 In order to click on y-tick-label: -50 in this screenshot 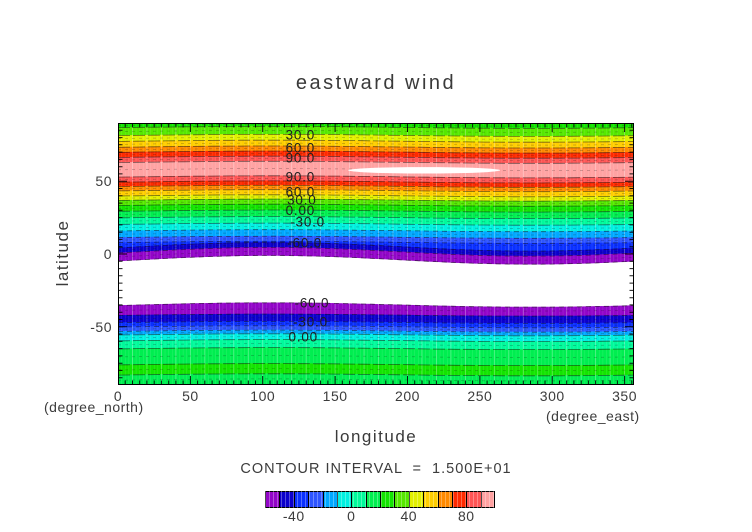, I will do `click(101, 326)`.